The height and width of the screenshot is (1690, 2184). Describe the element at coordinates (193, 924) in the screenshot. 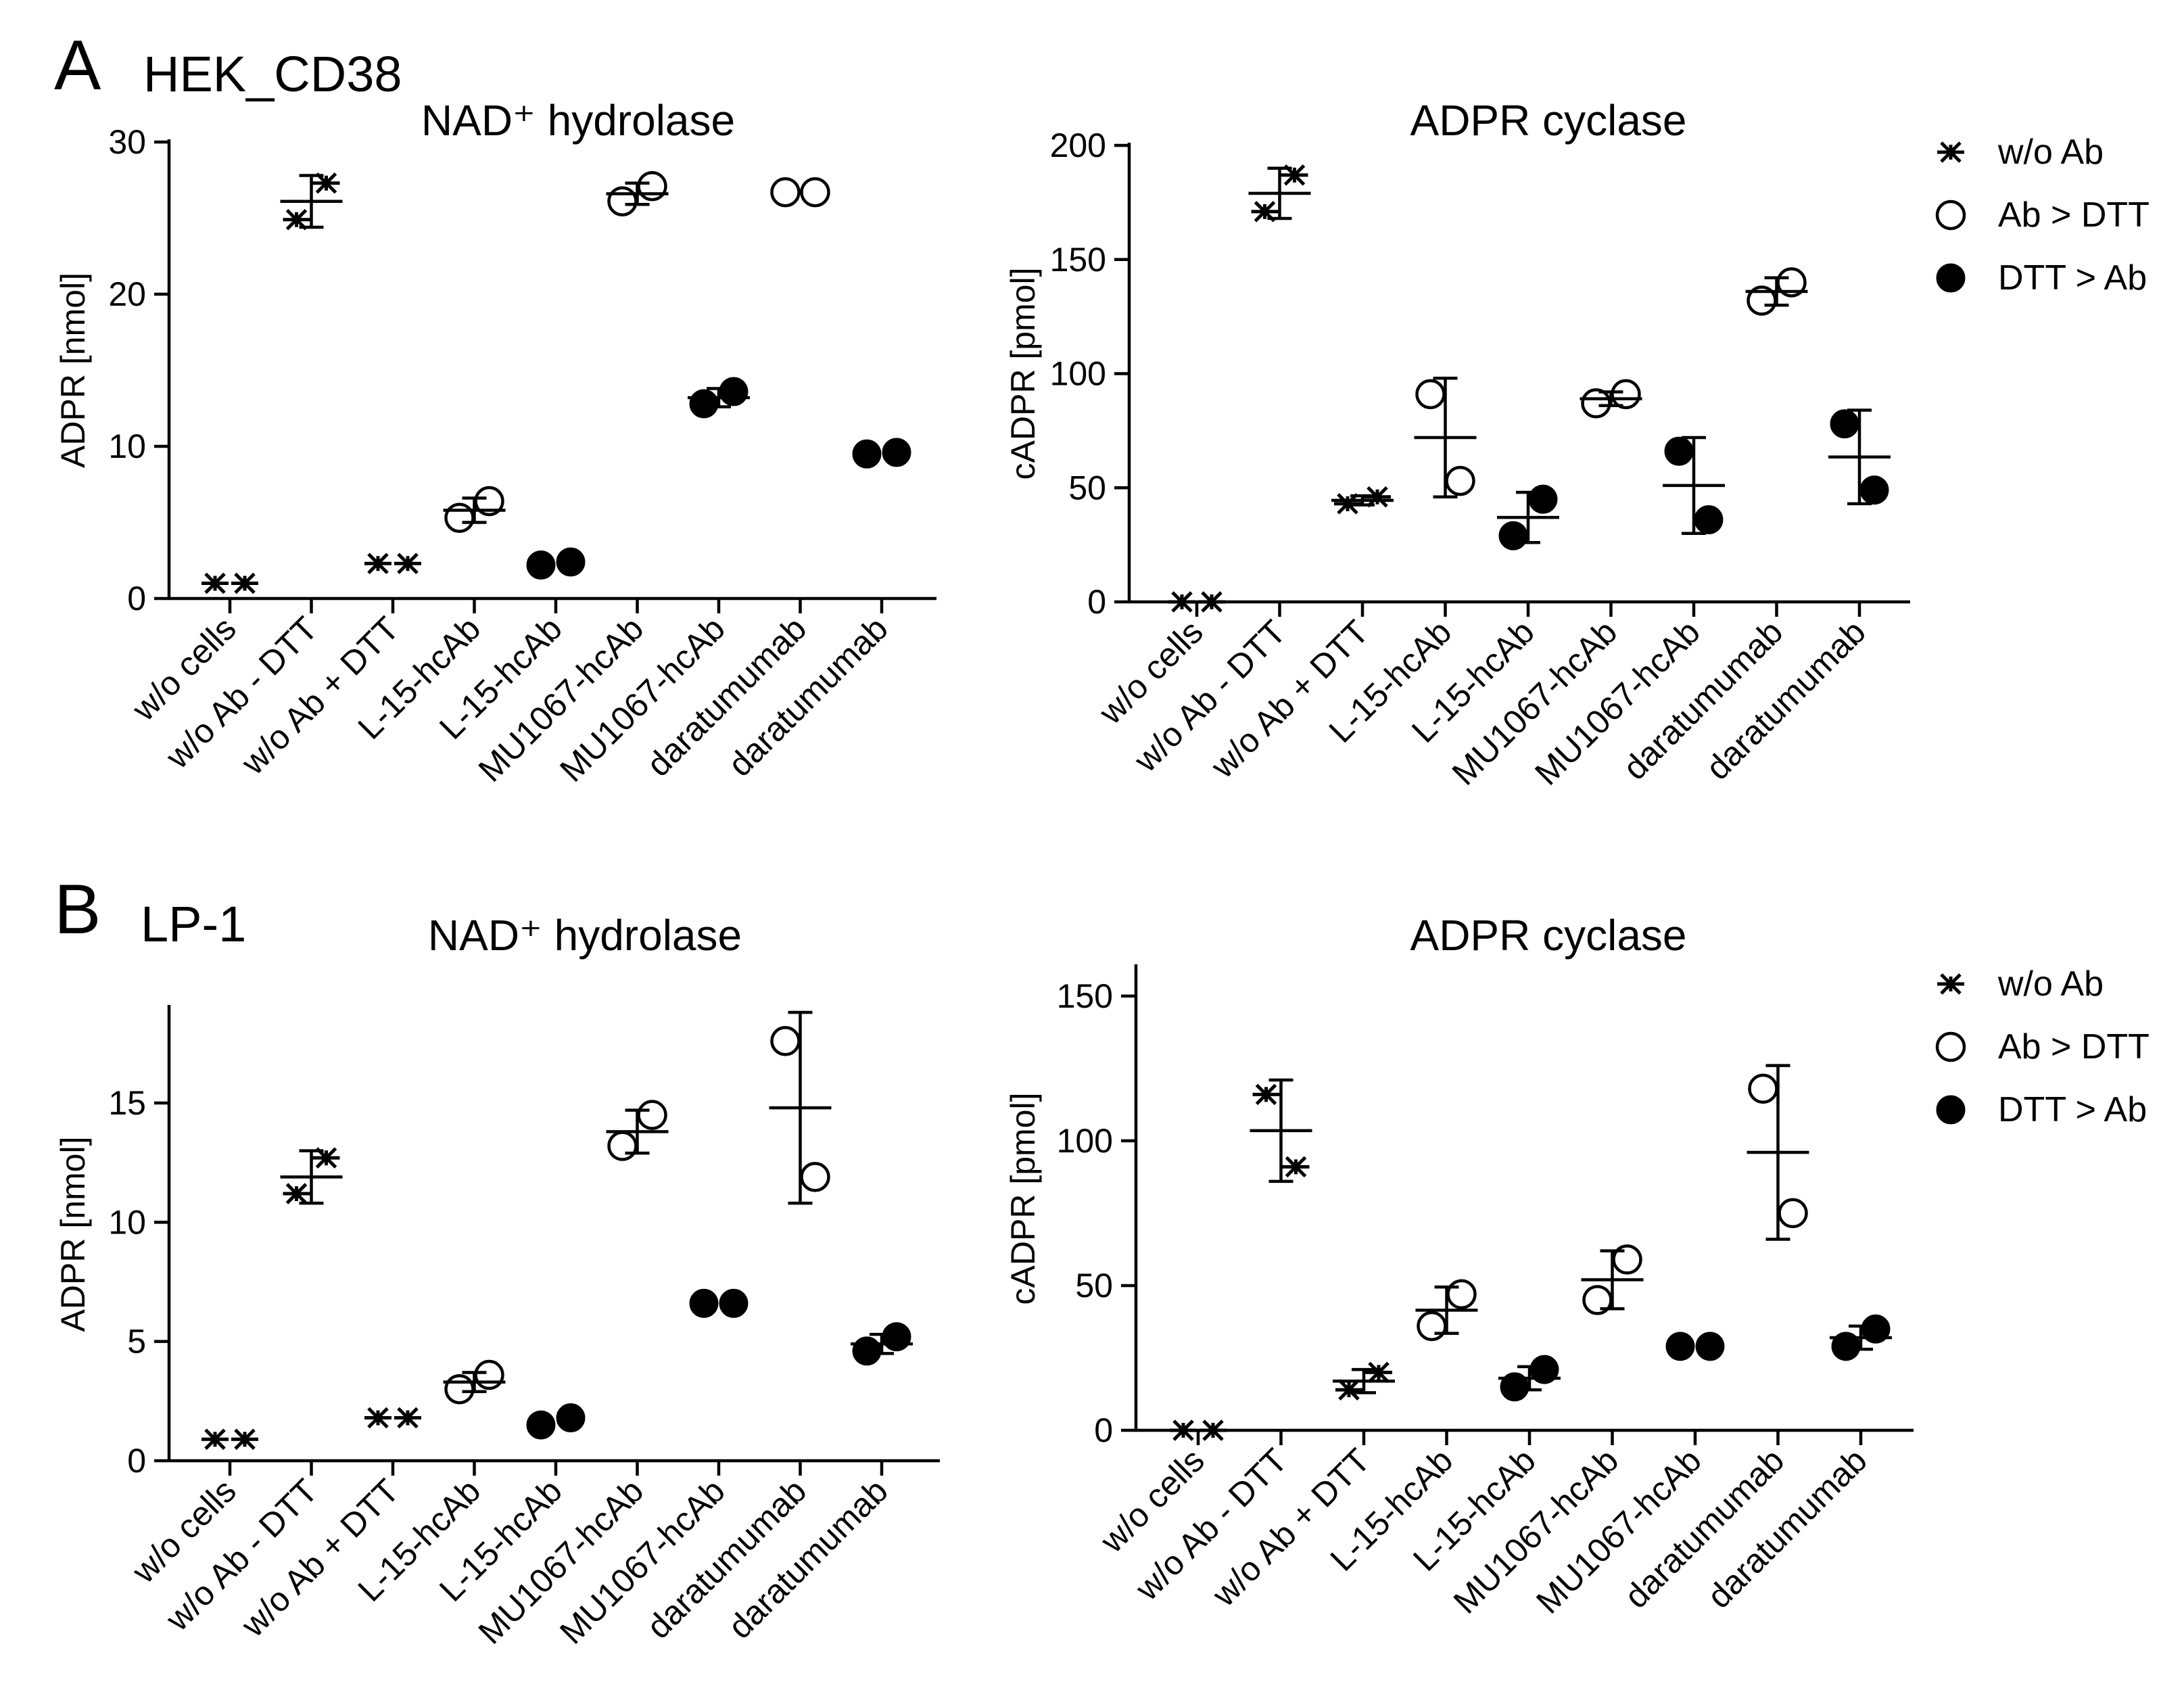

I see `panel-subtitle-b: LP-1` at that location.